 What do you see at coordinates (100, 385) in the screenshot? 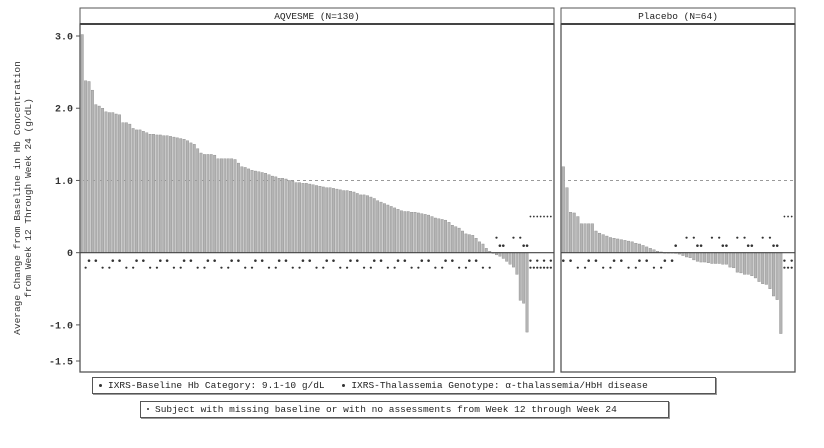
I see `dot-marker-icon` at bounding box center [100, 385].